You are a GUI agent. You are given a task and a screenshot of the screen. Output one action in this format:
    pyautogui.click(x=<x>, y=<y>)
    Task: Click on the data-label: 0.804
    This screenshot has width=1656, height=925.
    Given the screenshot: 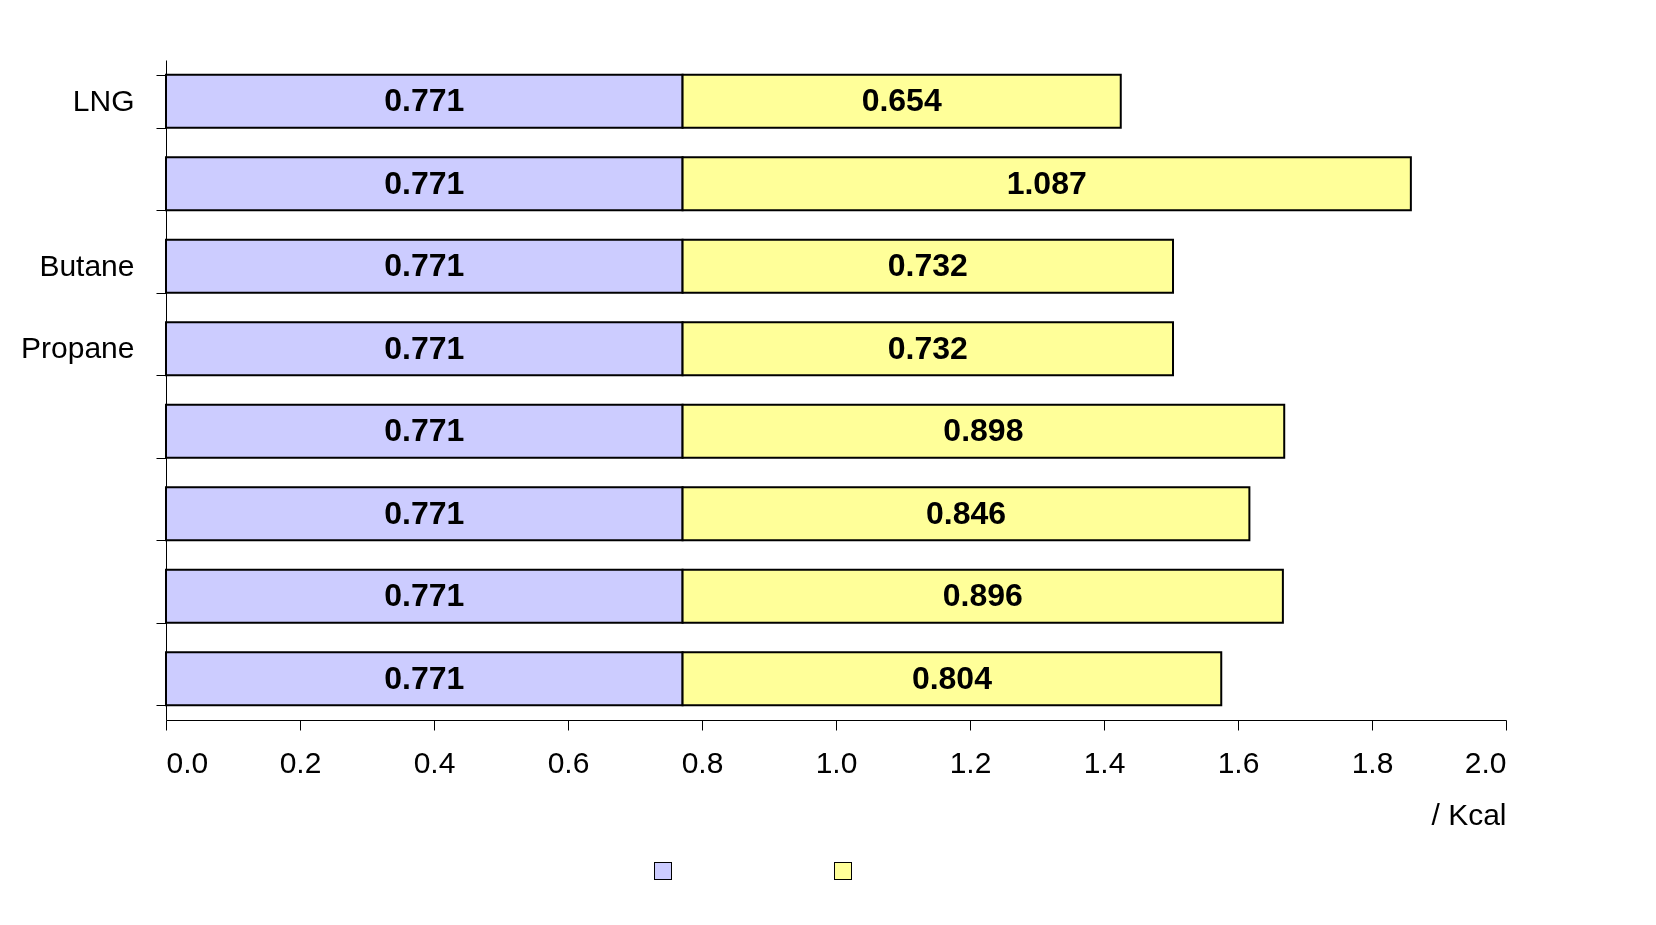 What is the action you would take?
    pyautogui.click(x=952, y=677)
    